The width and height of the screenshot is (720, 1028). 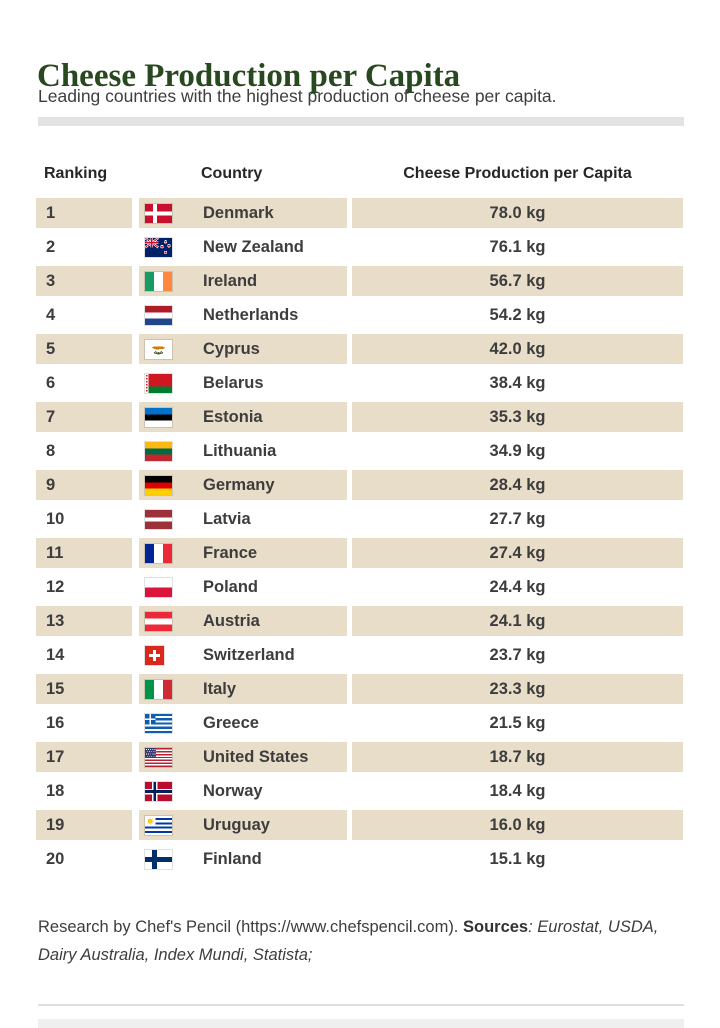 I want to click on value-cell: 27.4 kg, so click(x=517, y=553).